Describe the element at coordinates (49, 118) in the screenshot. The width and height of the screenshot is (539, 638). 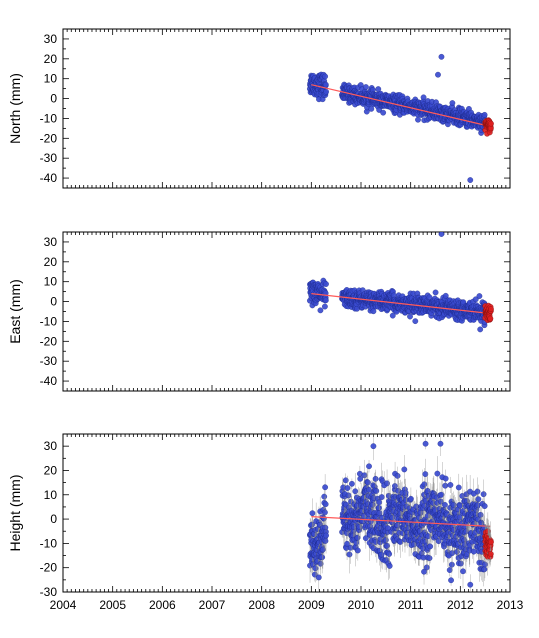
I see `y-tick-label: -10` at that location.